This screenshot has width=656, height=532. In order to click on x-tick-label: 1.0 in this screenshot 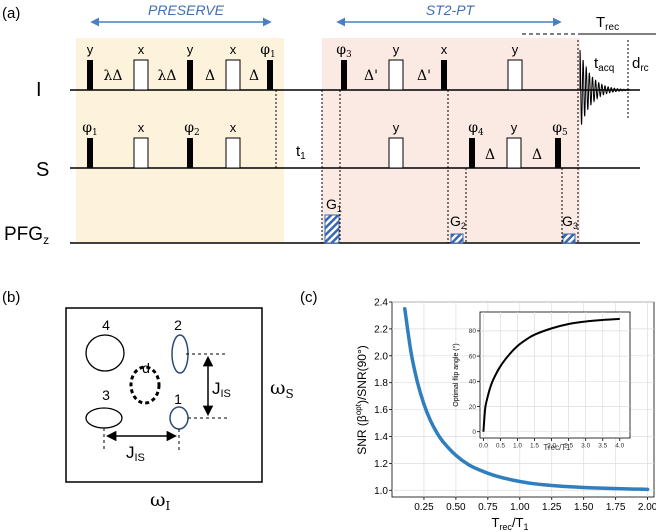, I will do `click(517, 446)`.